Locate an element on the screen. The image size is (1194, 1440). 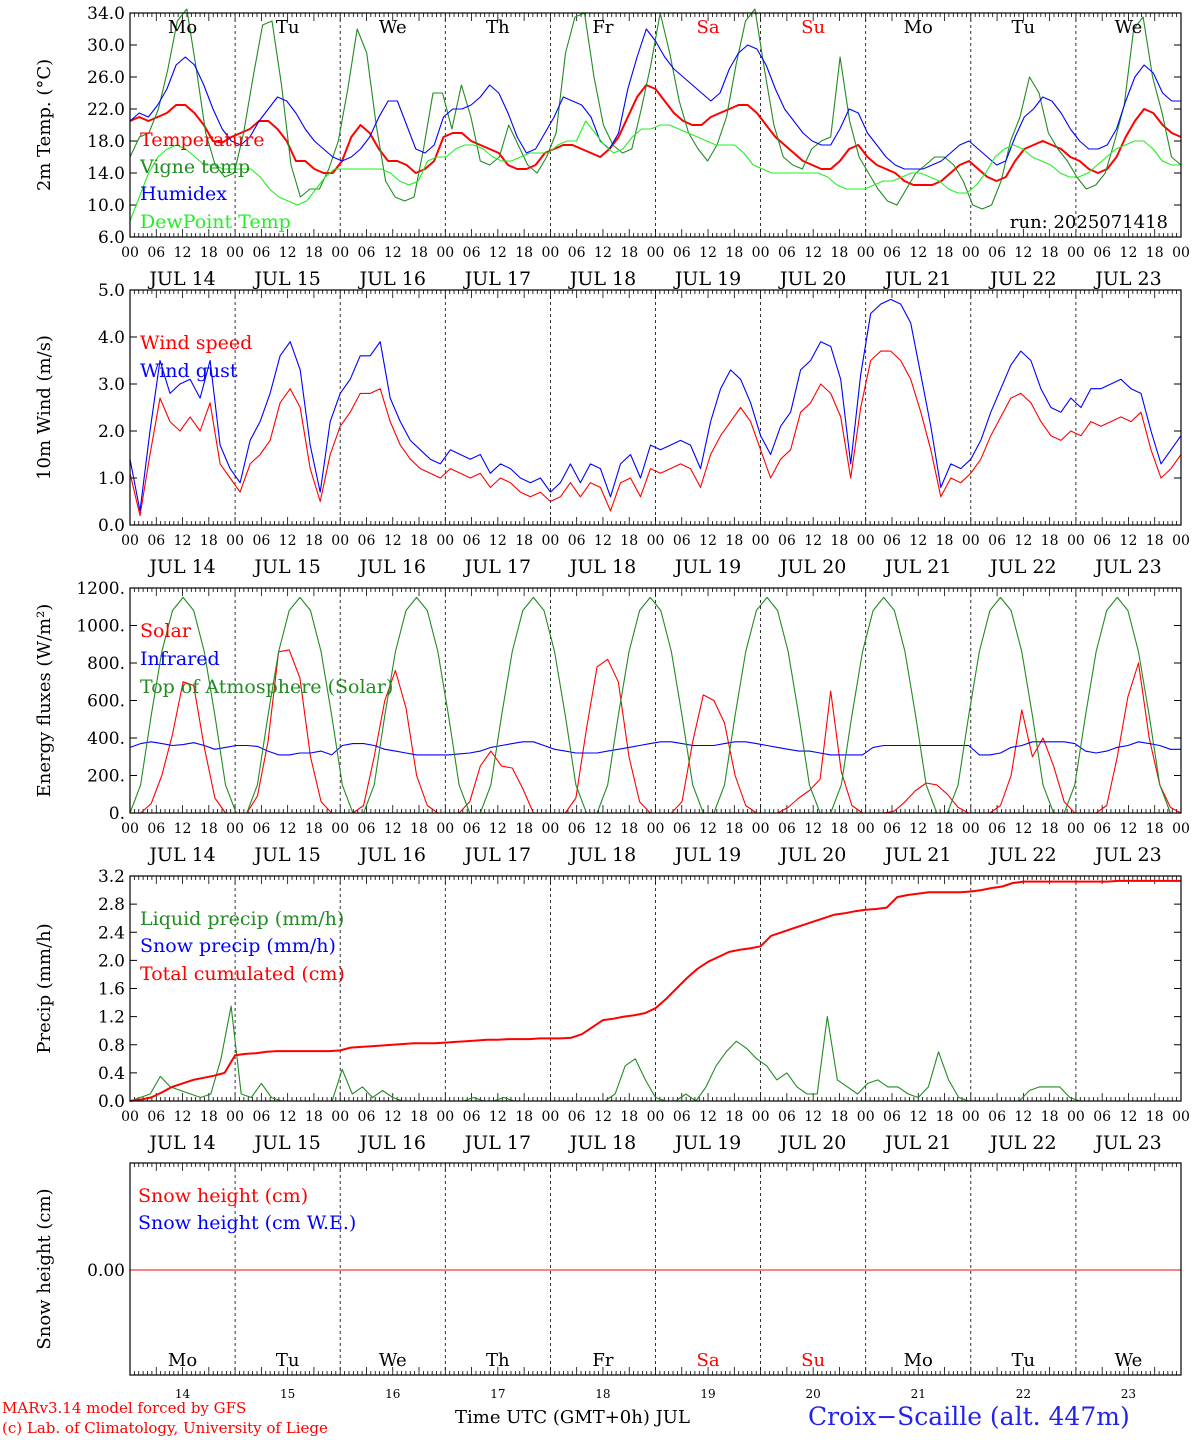
y-axis-label: Energy fluxes (W/m²) is located at coordinates (44, 701).